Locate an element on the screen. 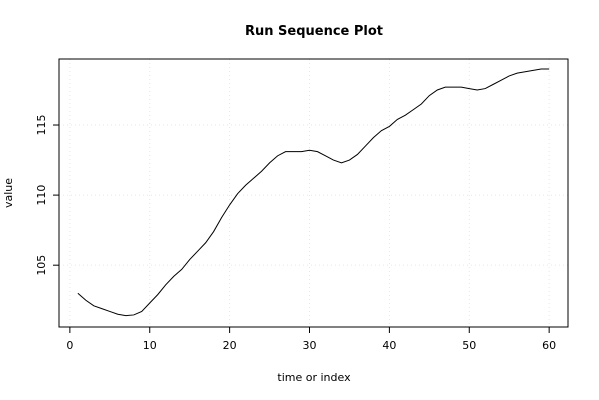 The width and height of the screenshot is (599, 400). y-axis-label: value is located at coordinates (8, 193).